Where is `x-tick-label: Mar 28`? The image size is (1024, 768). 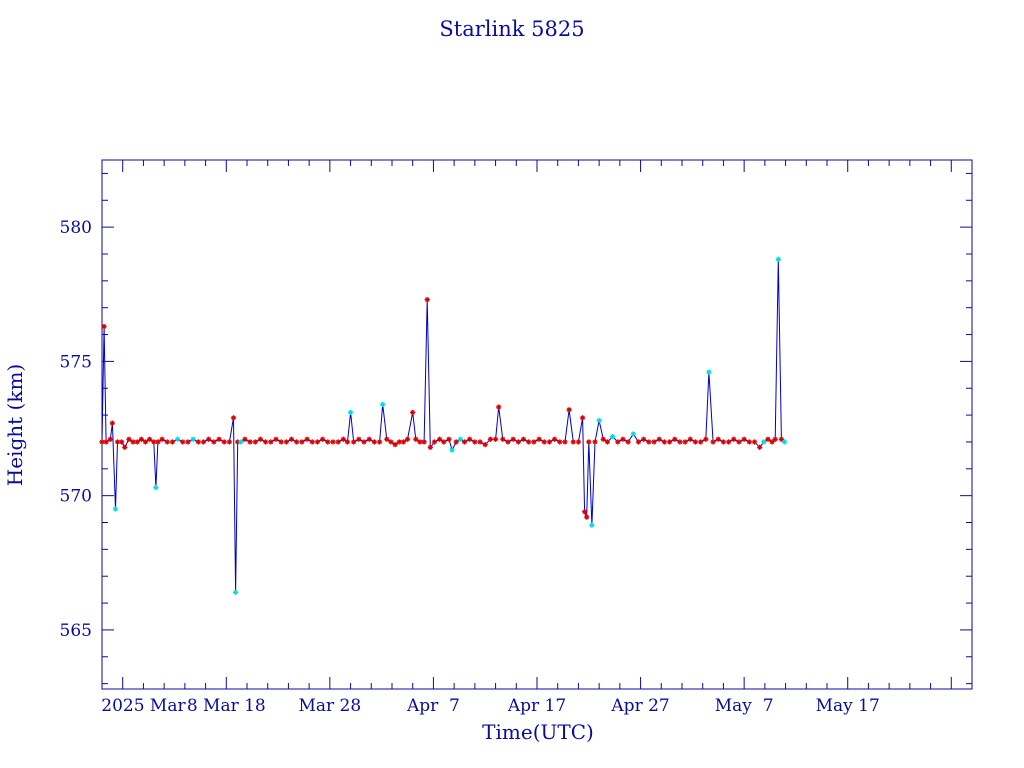 x-tick-label: Mar 28 is located at coordinates (329, 706).